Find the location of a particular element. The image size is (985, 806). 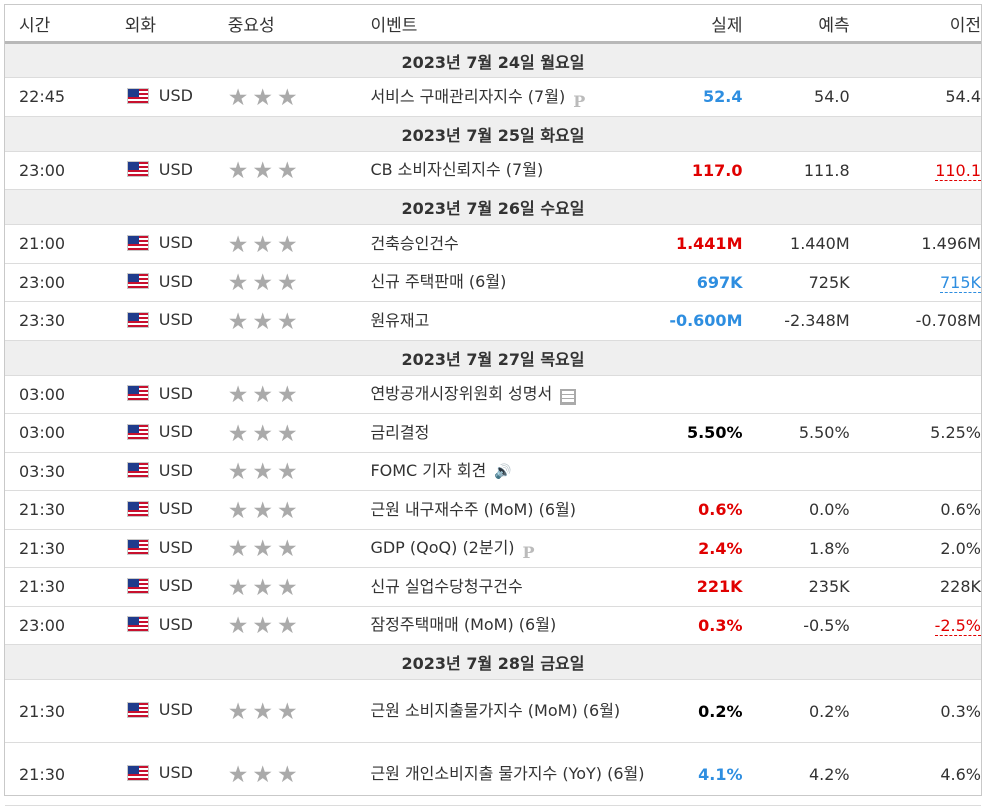

actual-value: 2.4% is located at coordinates (694, 548).